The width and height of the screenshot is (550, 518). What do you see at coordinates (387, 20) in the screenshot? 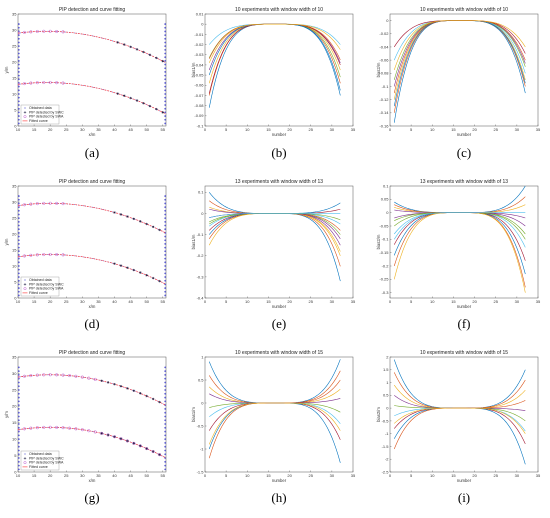
I see `y-tick-label: 0` at bounding box center [387, 20].